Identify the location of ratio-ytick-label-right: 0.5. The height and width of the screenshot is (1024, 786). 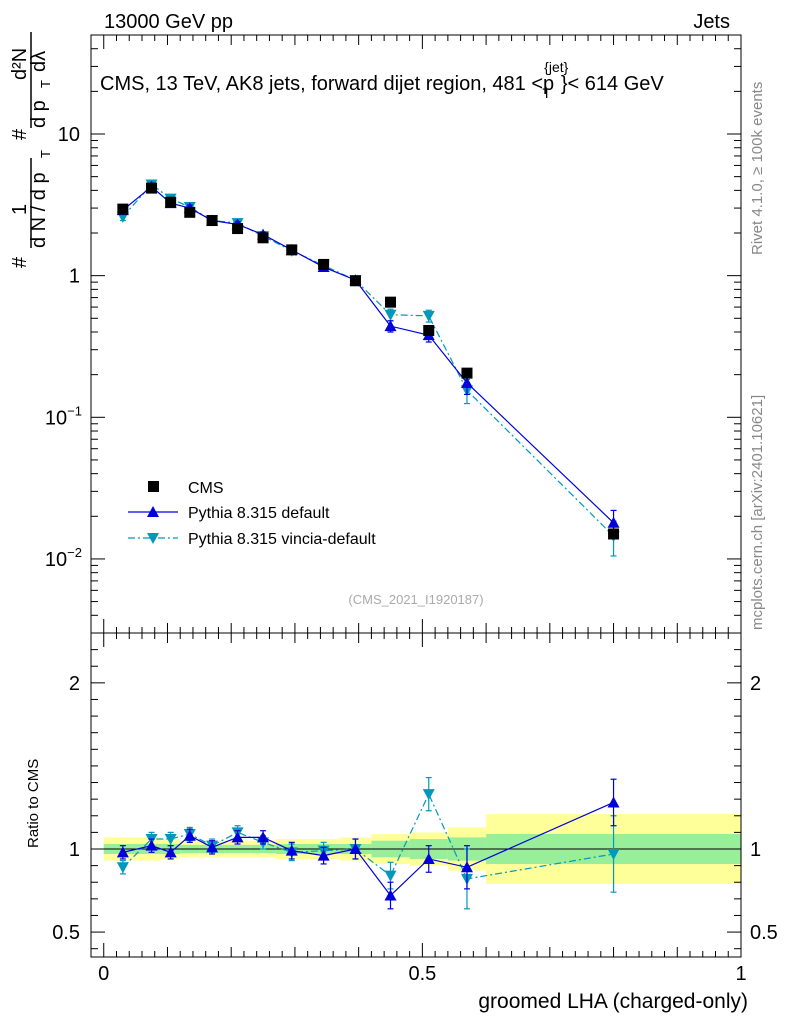
(764, 933).